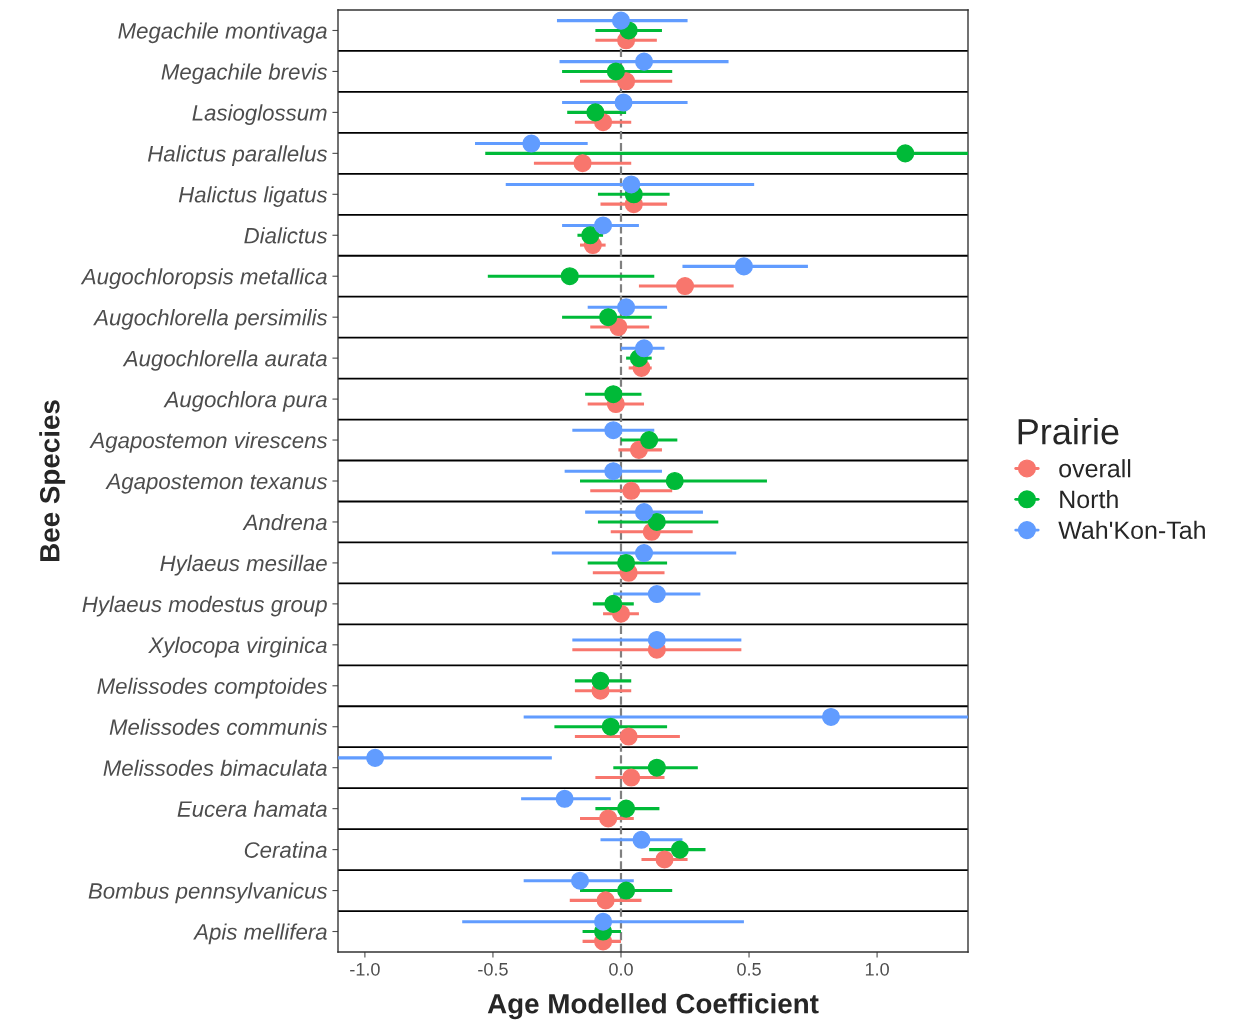 The height and width of the screenshot is (1027, 1238). Describe the element at coordinates (285, 849) in the screenshot. I see `y-tick-label: Ceratina` at that location.